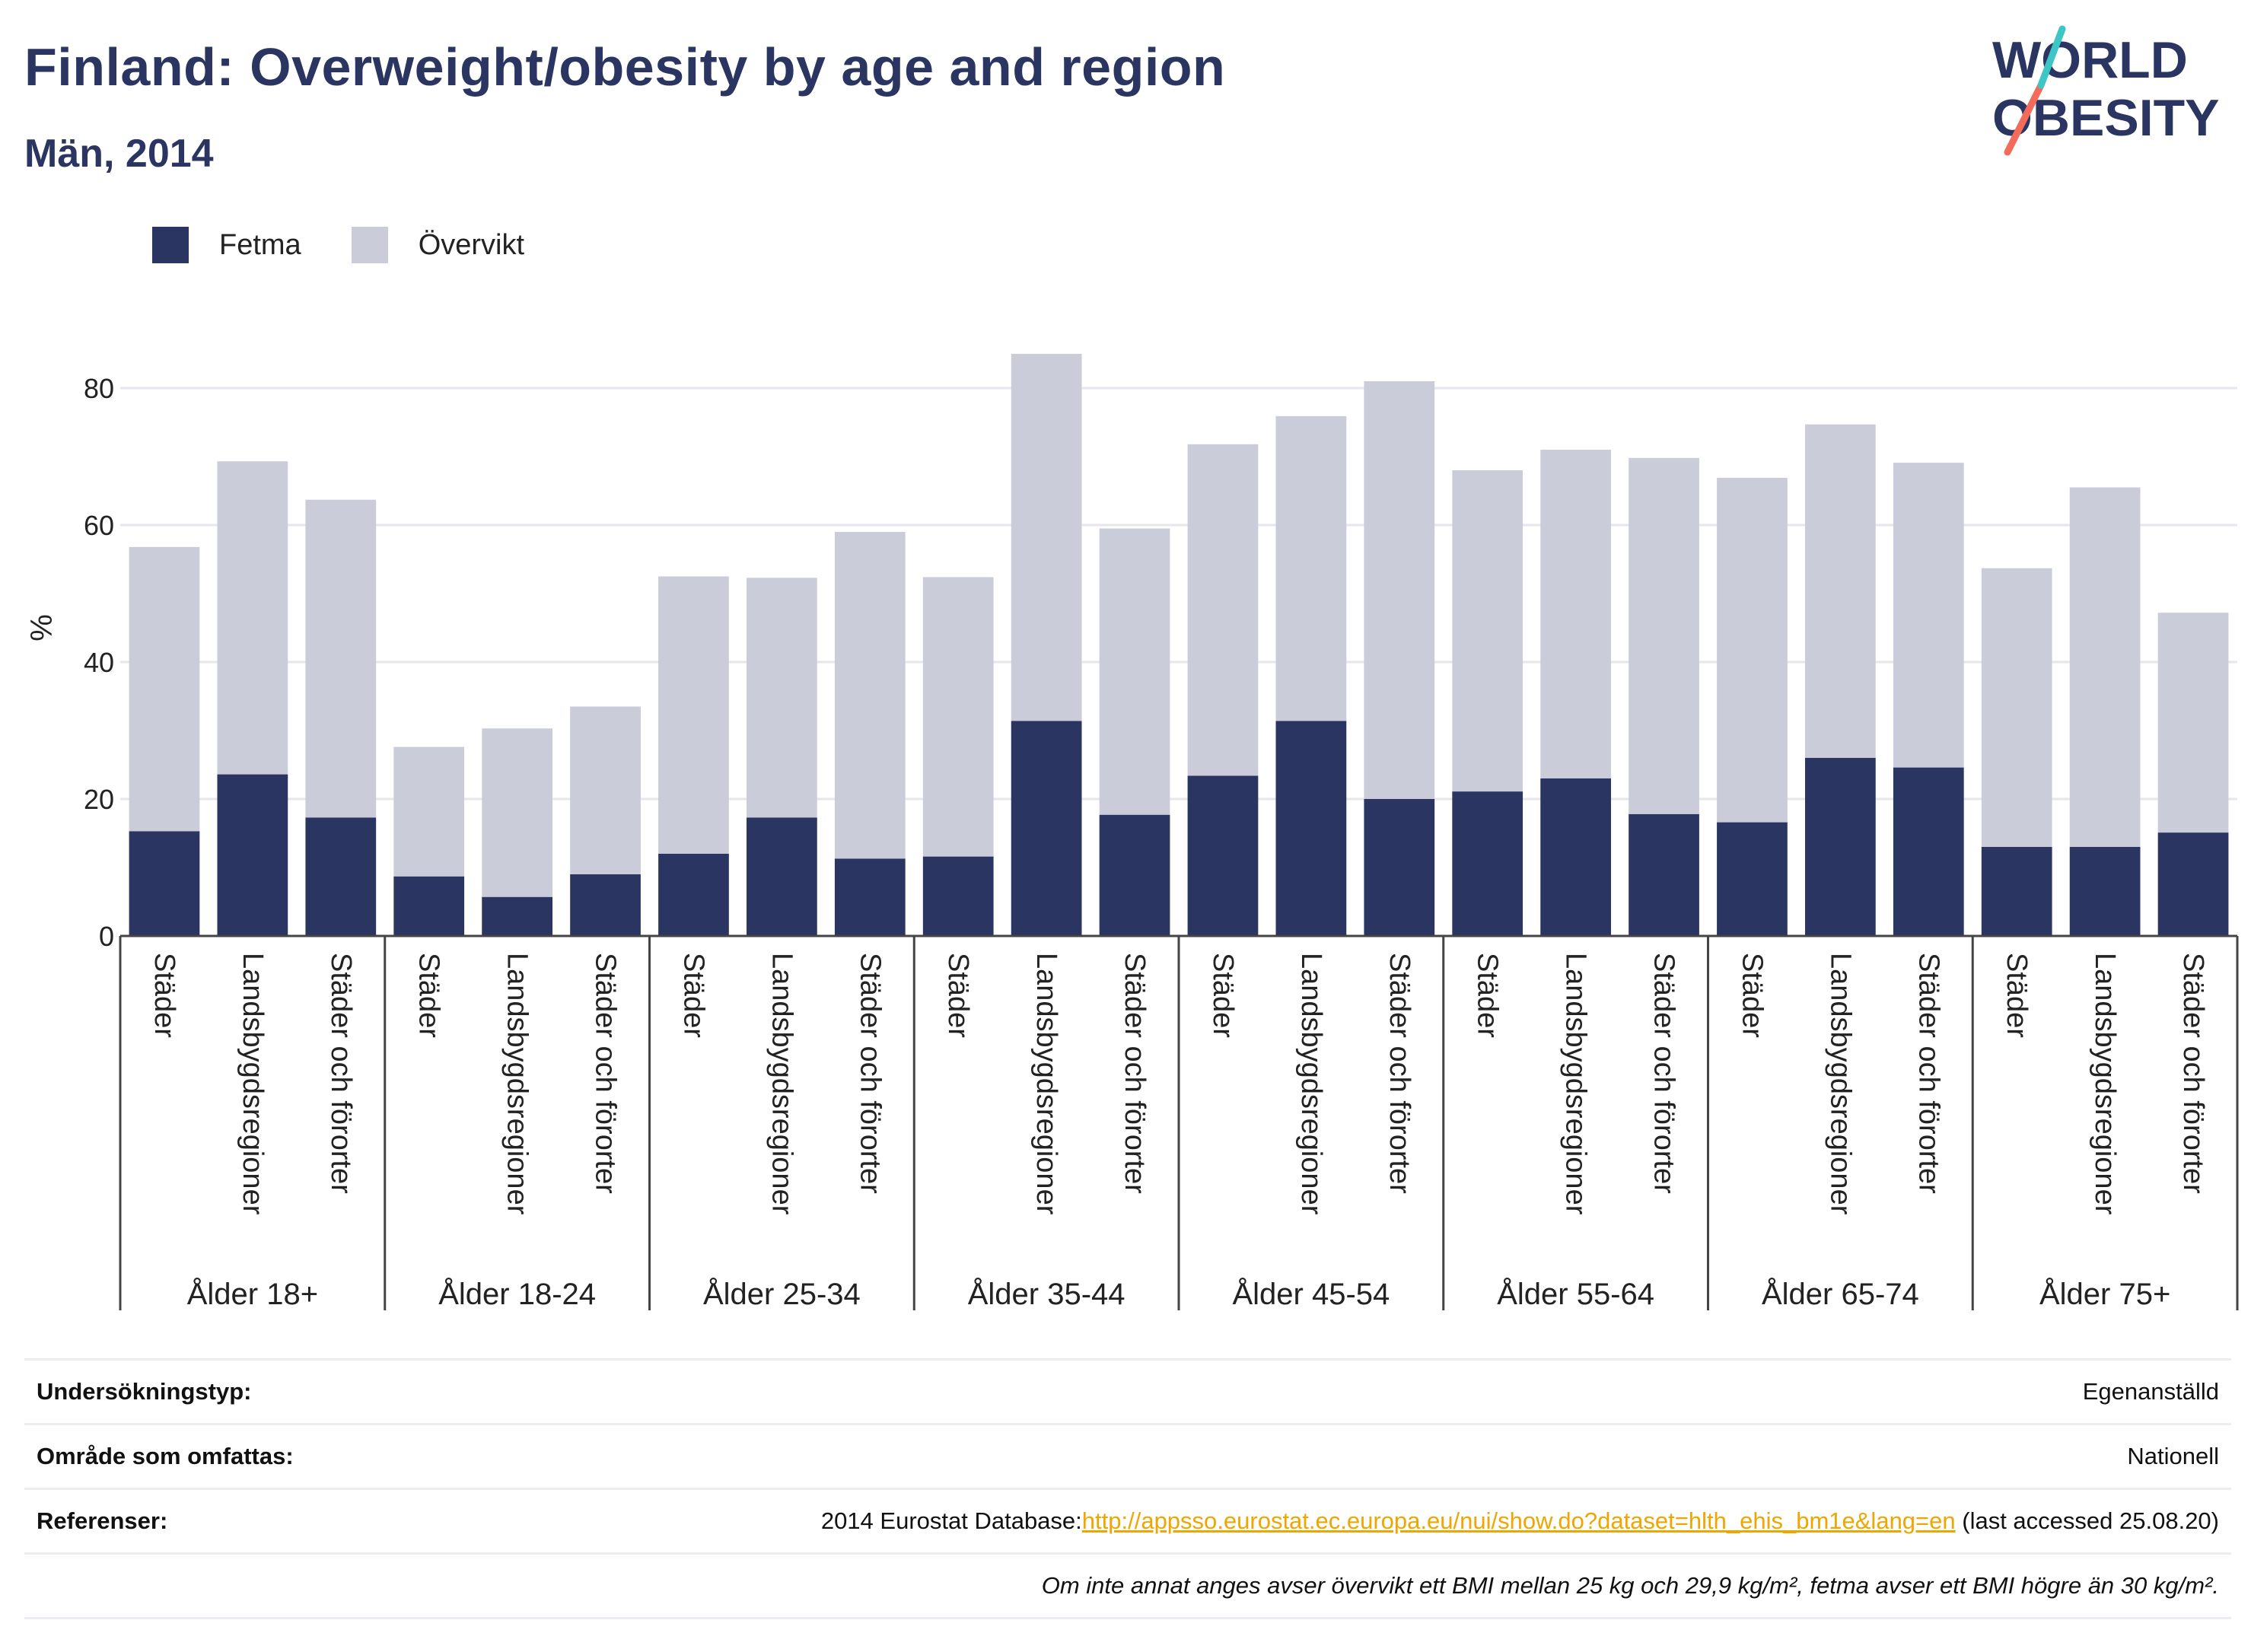  Describe the element at coordinates (2104, 1294) in the screenshot. I see `group-label: Ålder 75+` at that location.